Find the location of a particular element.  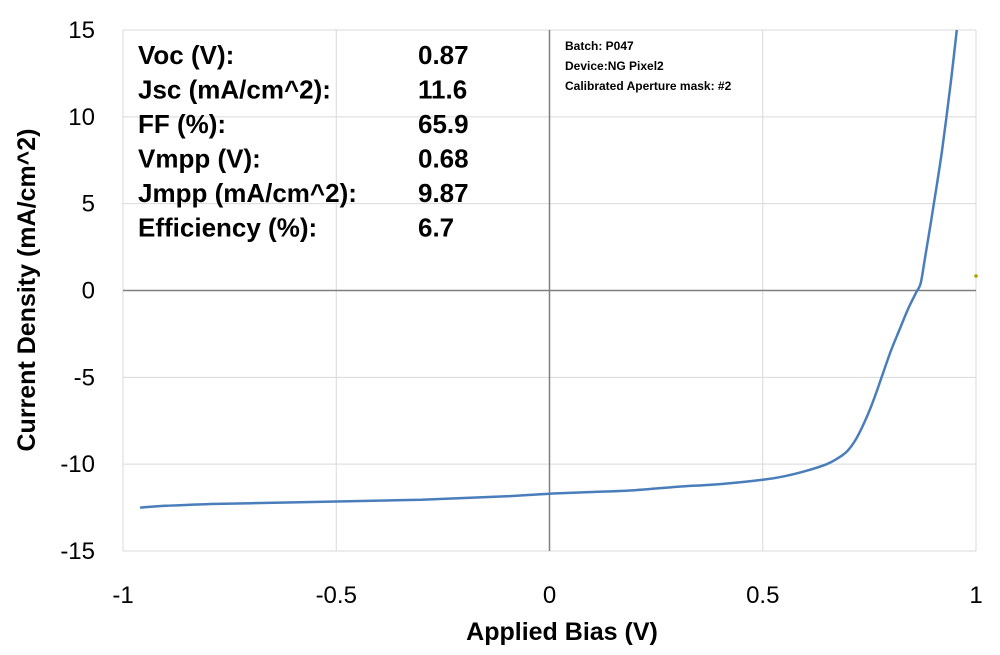

y-tick-label: -15 is located at coordinates (77, 551).